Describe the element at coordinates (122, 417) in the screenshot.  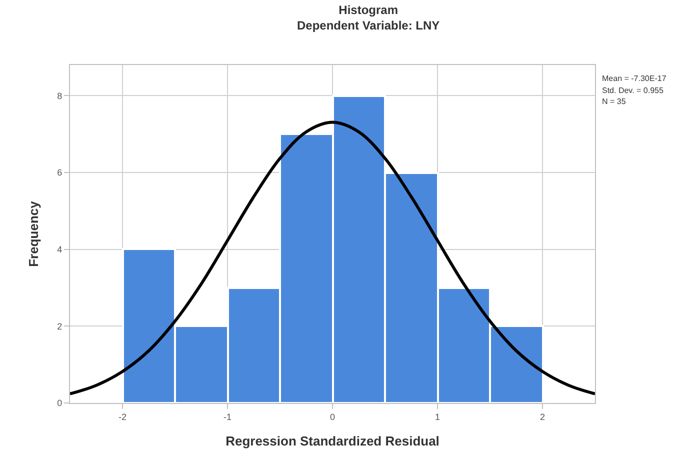
I see `x-tick-label: -2` at that location.